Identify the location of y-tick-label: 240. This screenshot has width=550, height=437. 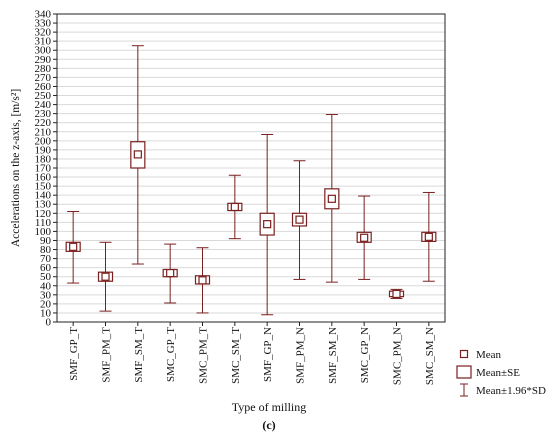
(43, 105).